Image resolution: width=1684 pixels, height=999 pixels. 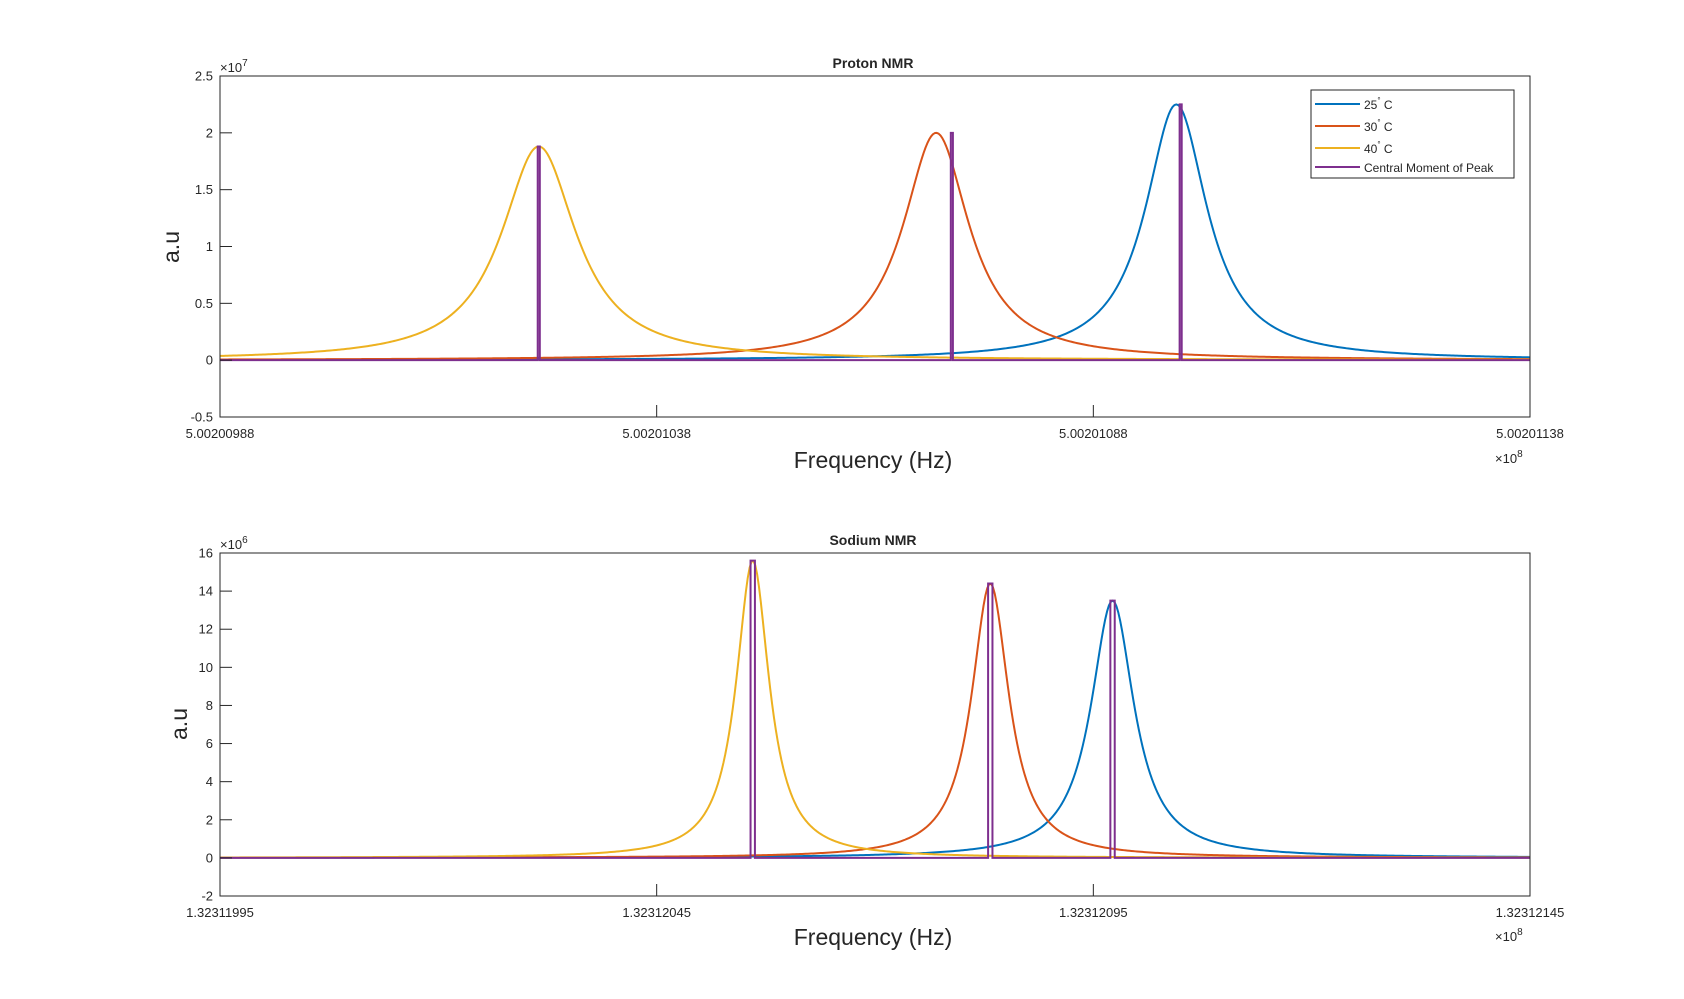 What do you see at coordinates (206, 591) in the screenshot?
I see `sodium-y-tick-label: 14` at bounding box center [206, 591].